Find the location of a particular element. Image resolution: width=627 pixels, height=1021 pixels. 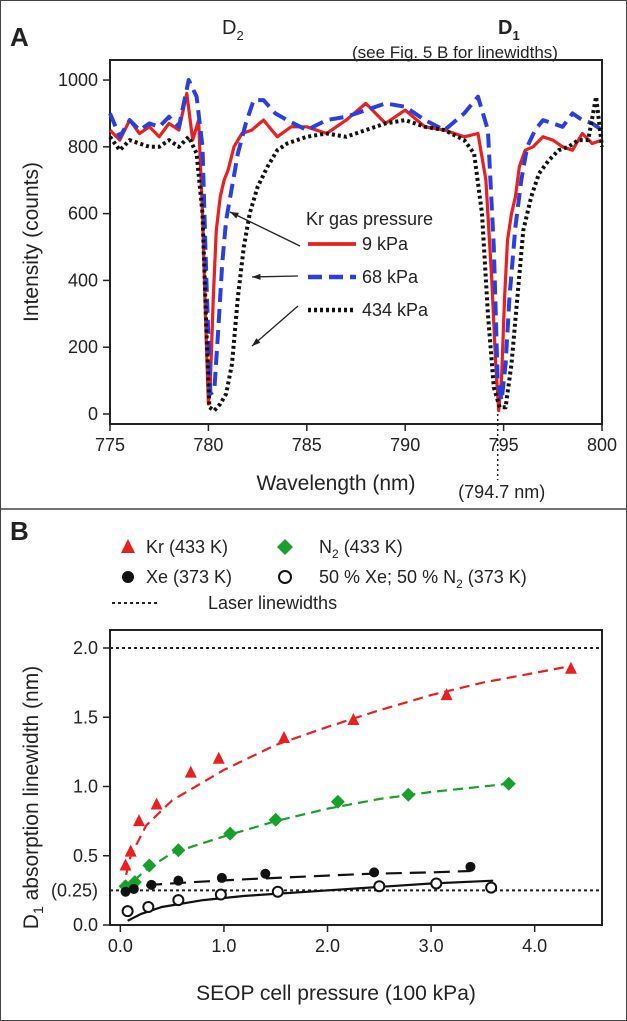

d2-label: D2 is located at coordinates (233, 30).